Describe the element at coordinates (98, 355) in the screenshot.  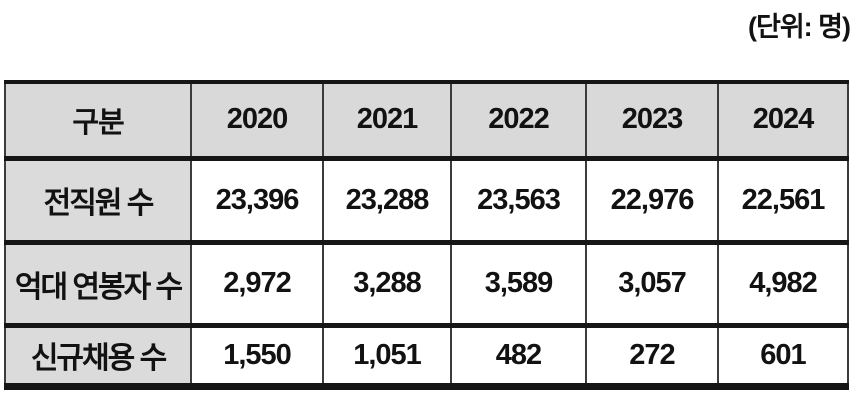
I see `row-label: 신규채용 수` at that location.